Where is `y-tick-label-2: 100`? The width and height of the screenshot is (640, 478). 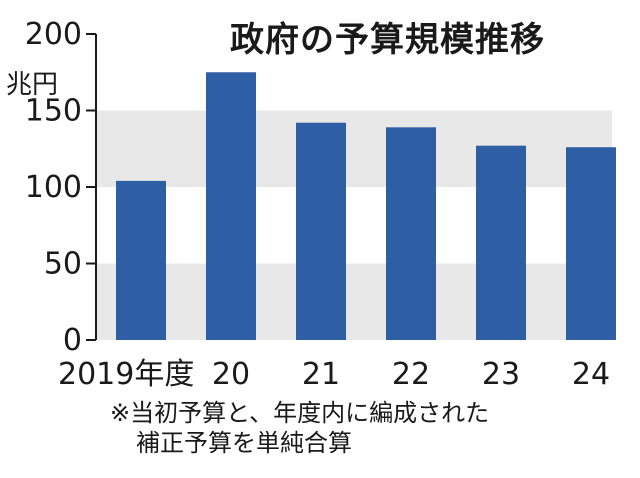 y-tick-label-2: 100 is located at coordinates (53, 187).